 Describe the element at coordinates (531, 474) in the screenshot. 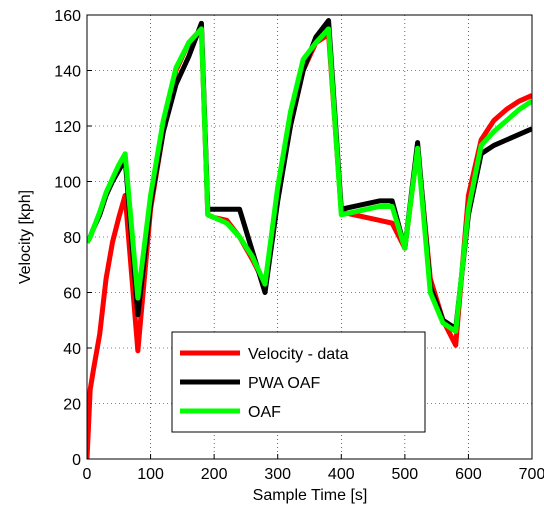

I see `x-tick-label: 700` at that location.